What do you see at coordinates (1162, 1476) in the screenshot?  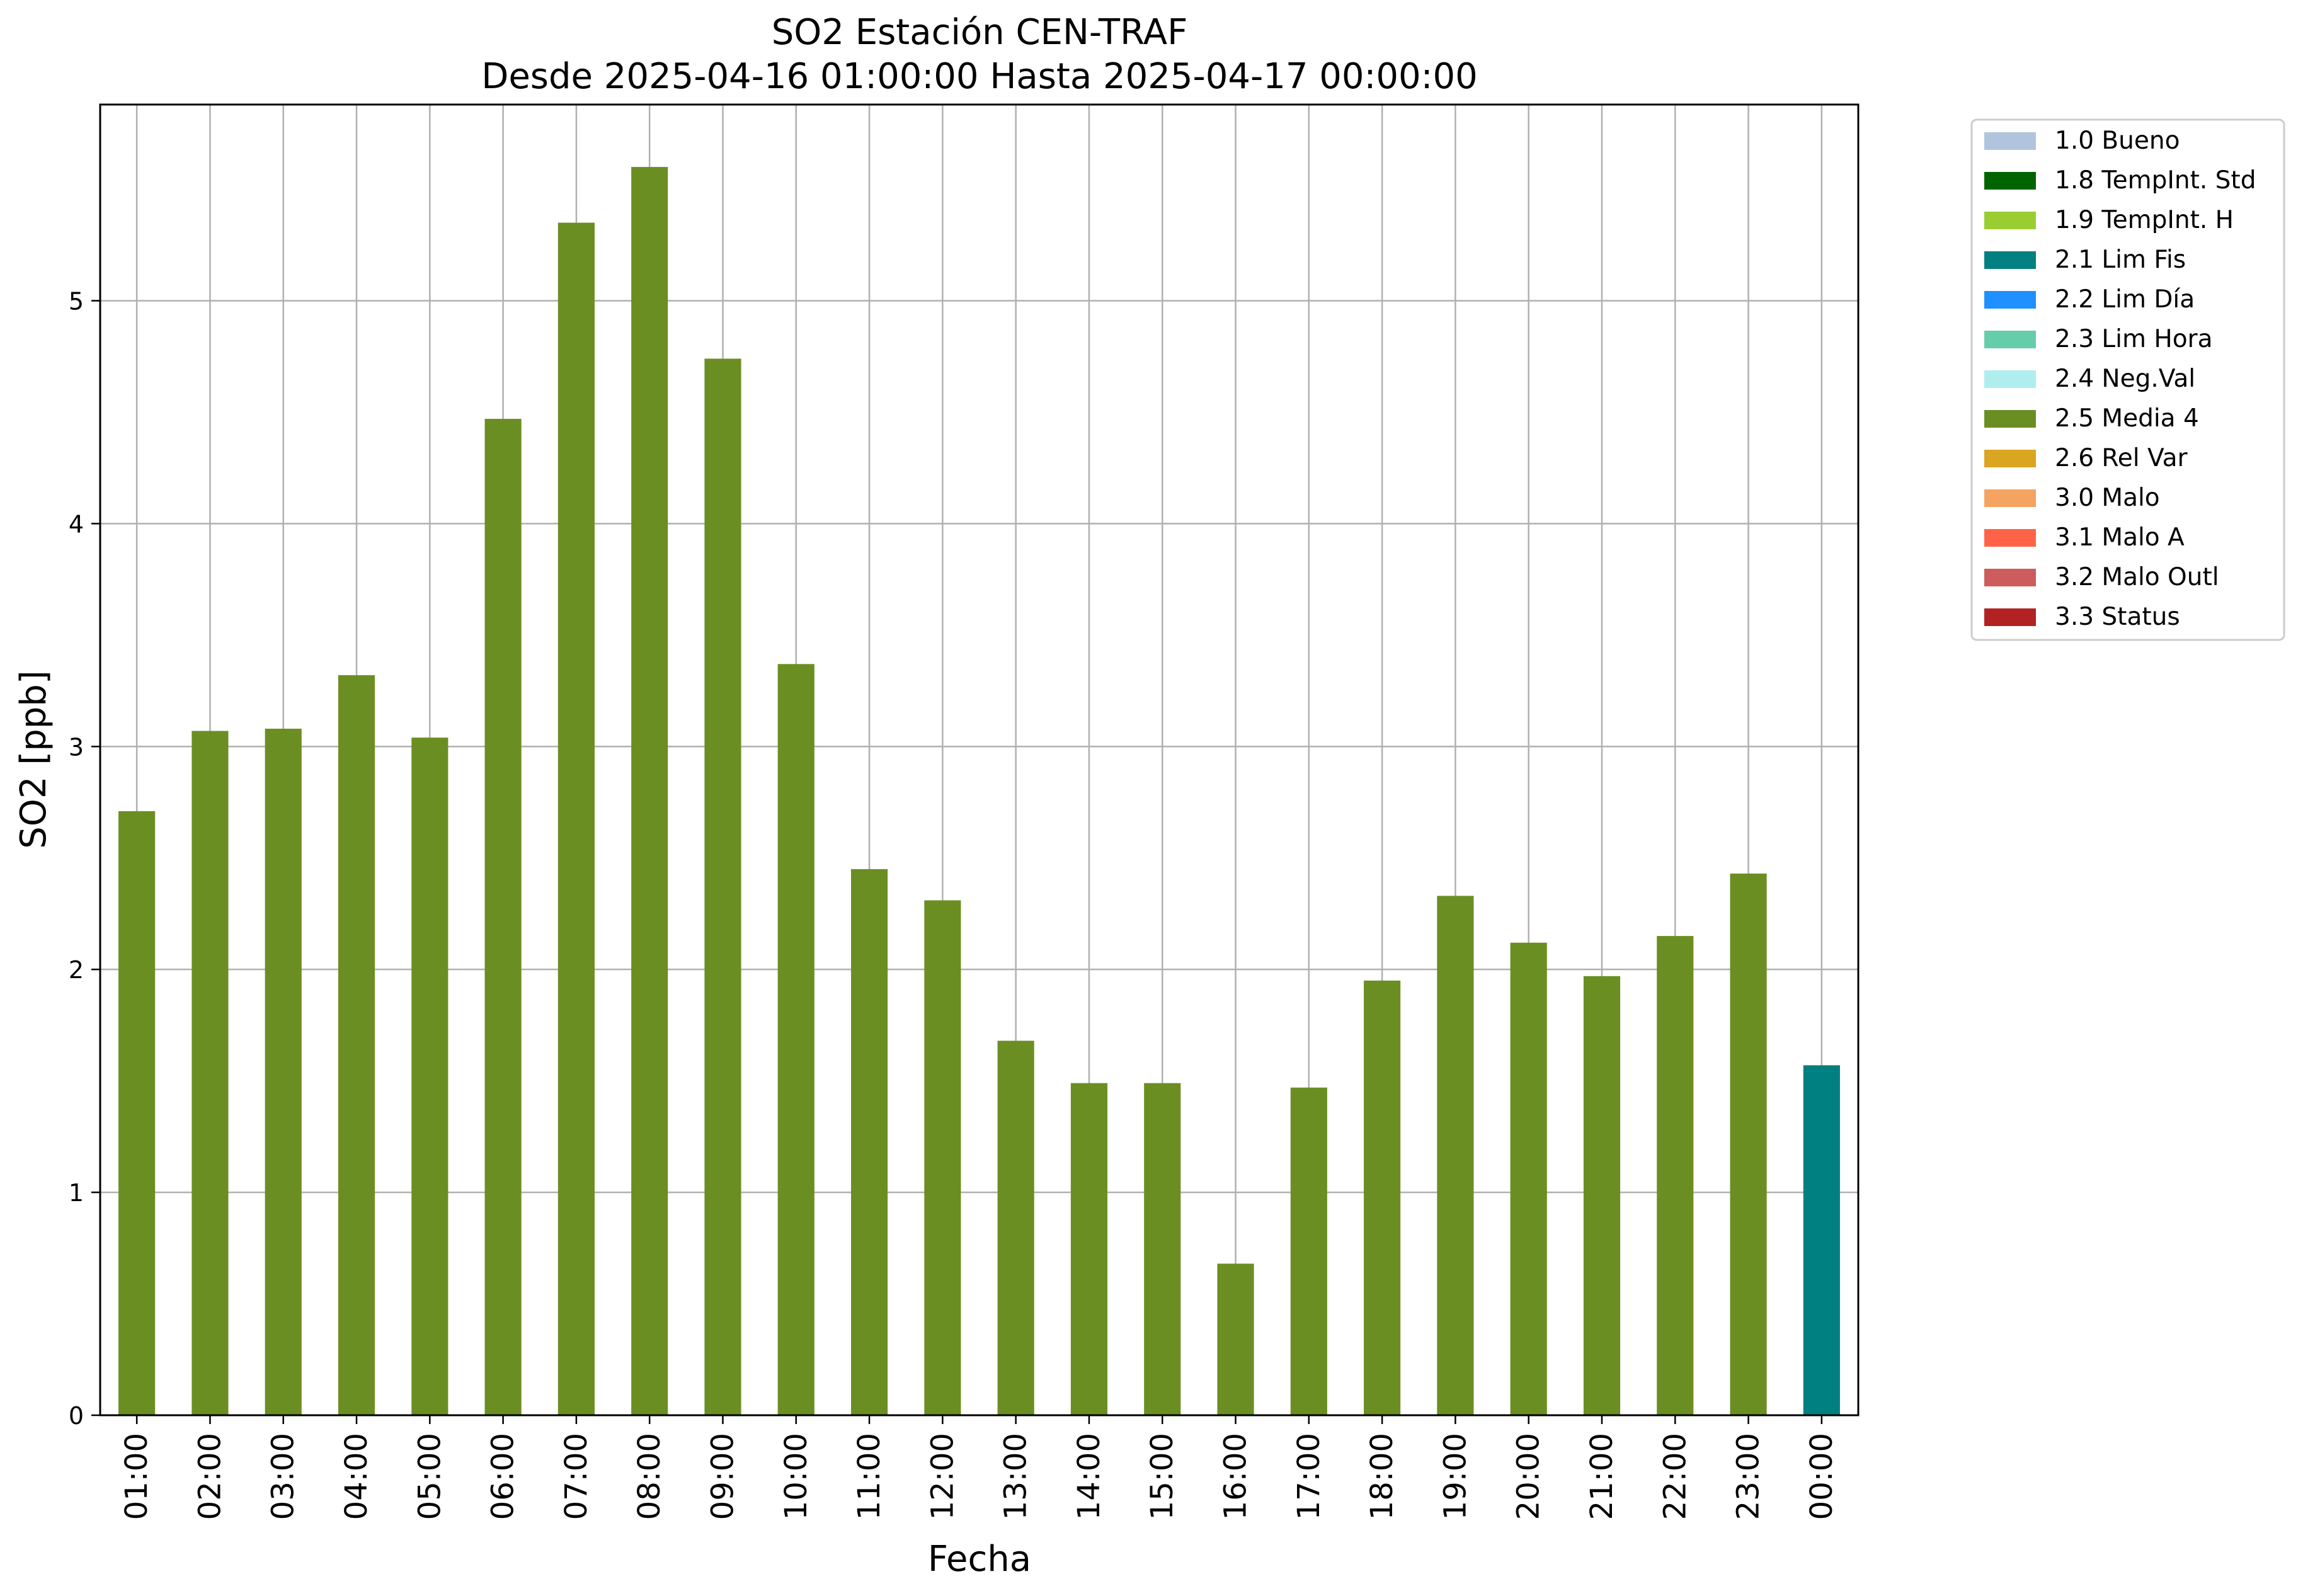 I see `x-tick-label: 15:00` at bounding box center [1162, 1476].